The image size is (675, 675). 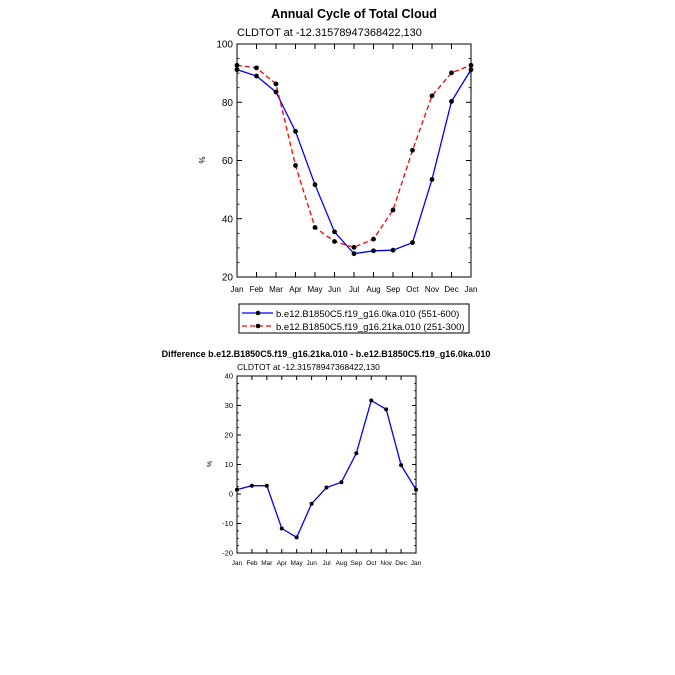 What do you see at coordinates (370, 327) in the screenshot?
I see `legend-label-21ka: b.e12.B1850C5.f19_g16.21ka.010 (251-300)` at bounding box center [370, 327].